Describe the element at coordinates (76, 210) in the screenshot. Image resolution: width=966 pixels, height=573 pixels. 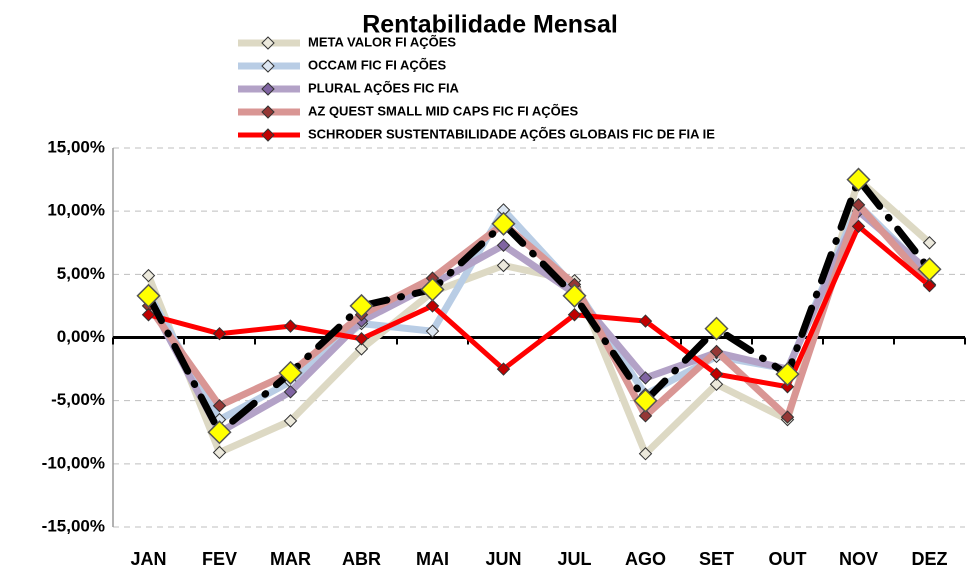
I see `y-tick-label: 10,00%` at that location.